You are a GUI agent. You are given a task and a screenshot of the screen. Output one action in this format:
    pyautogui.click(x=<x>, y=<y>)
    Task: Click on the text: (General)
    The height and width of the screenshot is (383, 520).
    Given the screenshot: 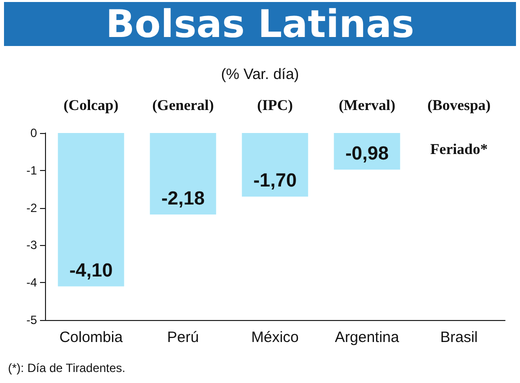 What is the action you would take?
    pyautogui.click(x=183, y=106)
    